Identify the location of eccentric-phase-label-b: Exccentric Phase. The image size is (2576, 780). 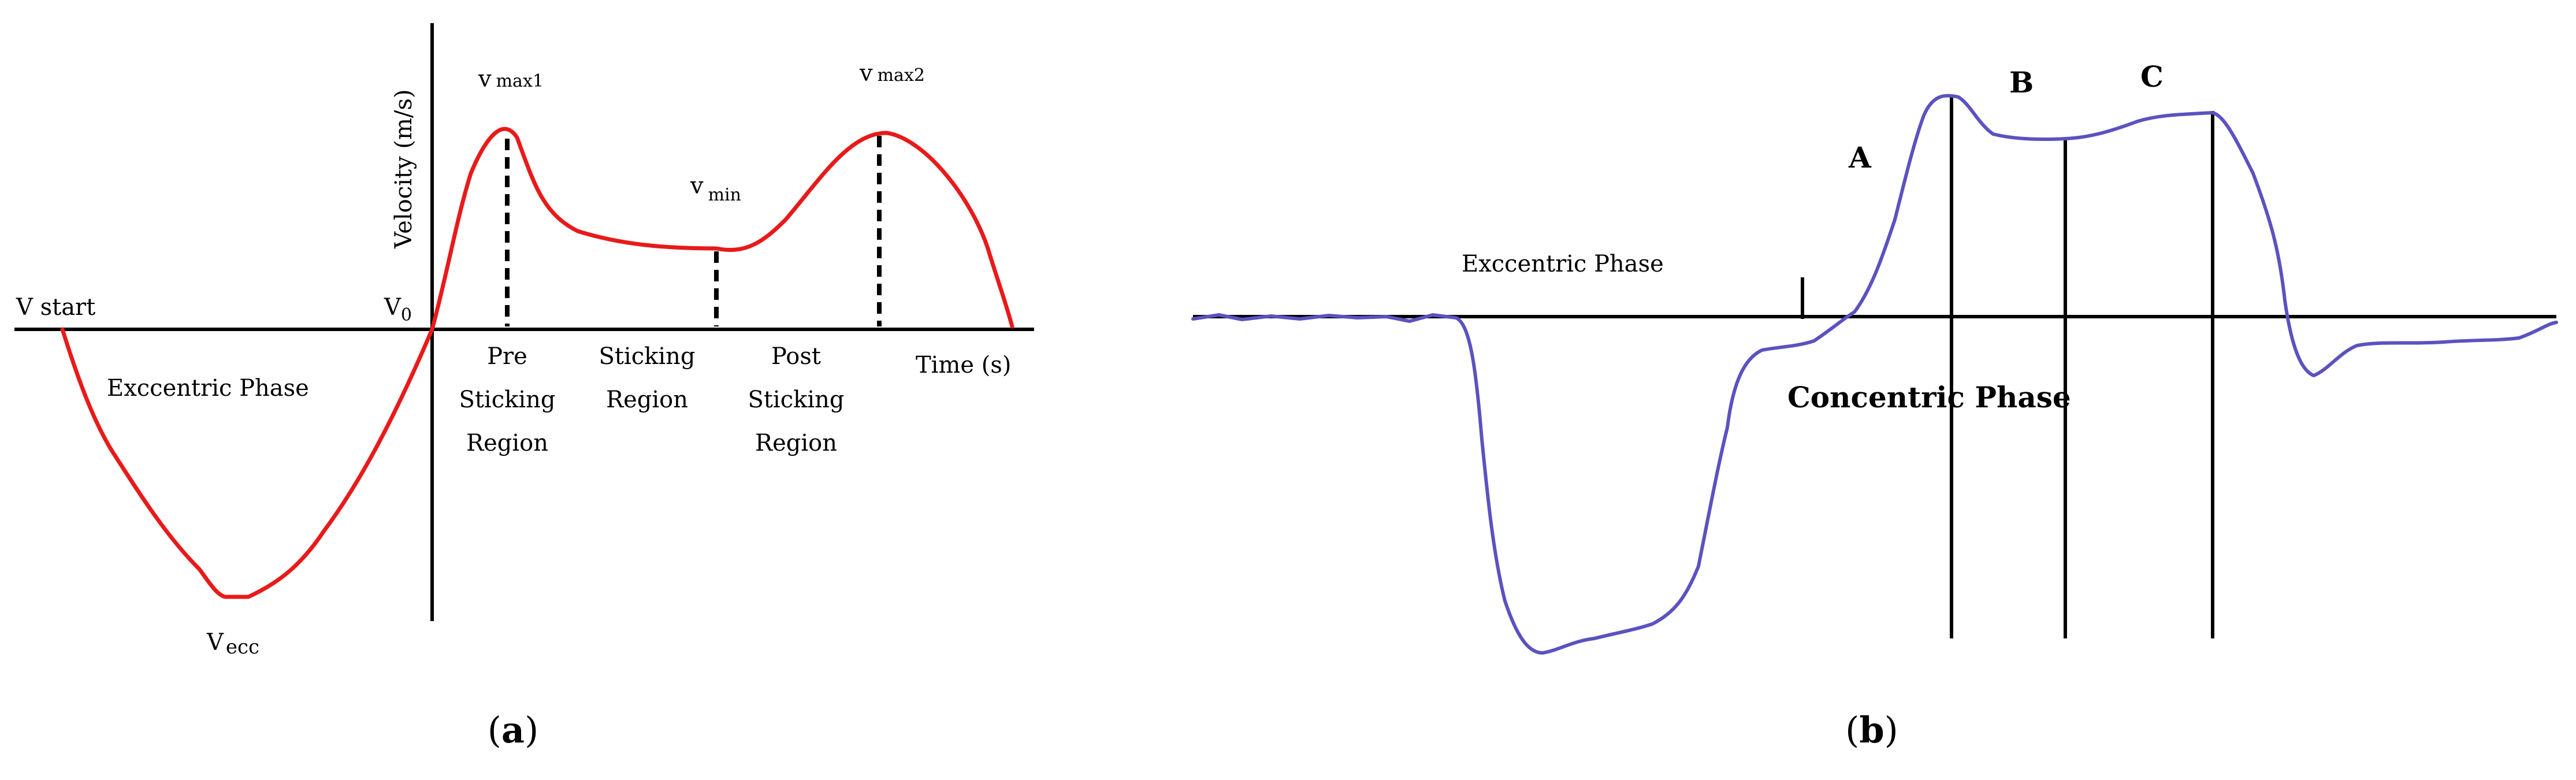
(1563, 264).